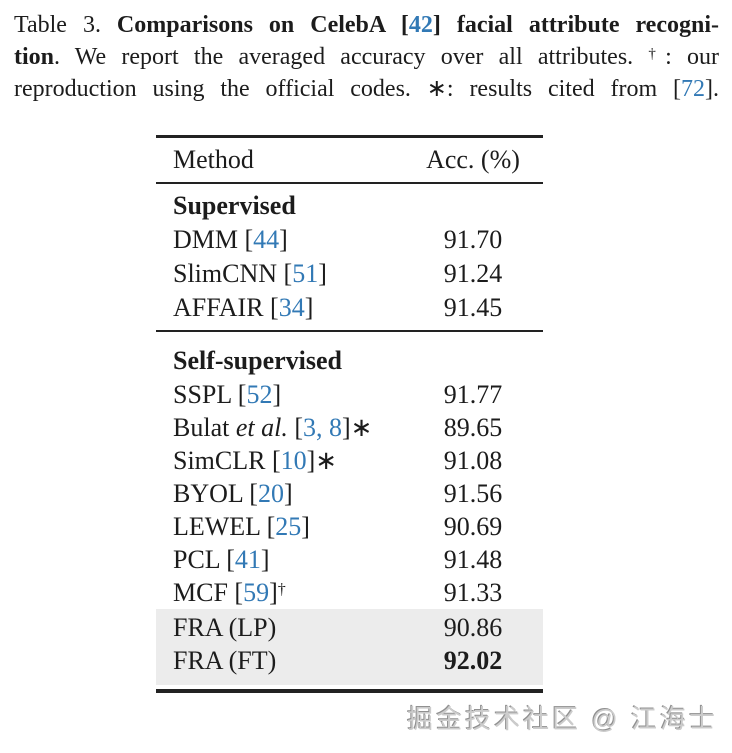 The image size is (732, 753). What do you see at coordinates (473, 493) in the screenshot?
I see `accuracy-cell: 91.56` at bounding box center [473, 493].